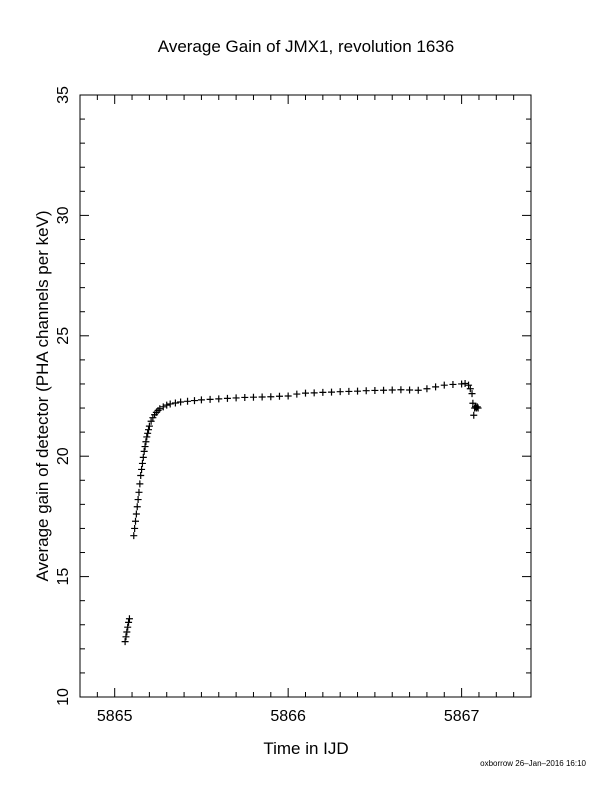 The width and height of the screenshot is (612, 792). Describe the element at coordinates (63, 577) in the screenshot. I see `y-tick-label: 15` at that location.